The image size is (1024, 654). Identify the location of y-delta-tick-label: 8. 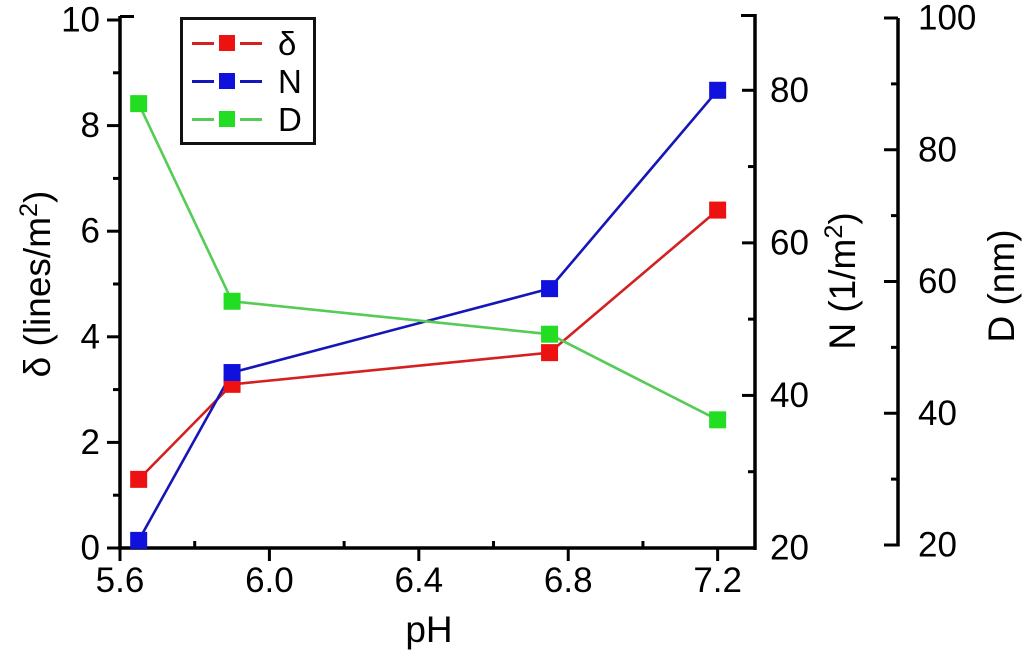
(90, 125).